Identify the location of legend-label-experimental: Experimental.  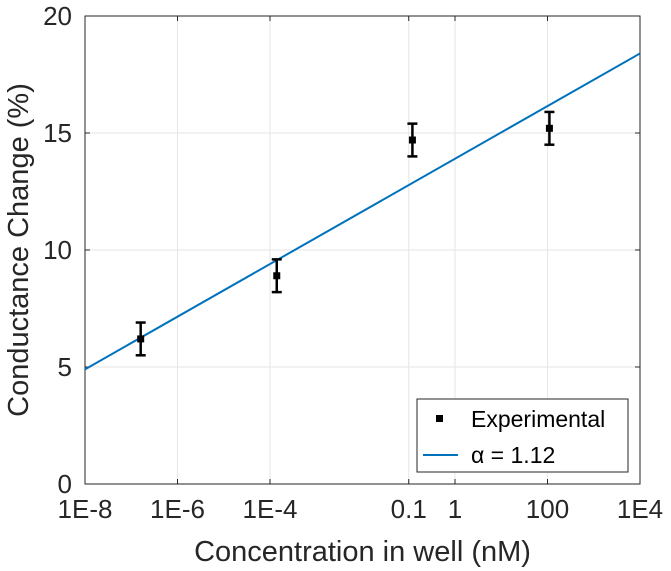
(538, 419).